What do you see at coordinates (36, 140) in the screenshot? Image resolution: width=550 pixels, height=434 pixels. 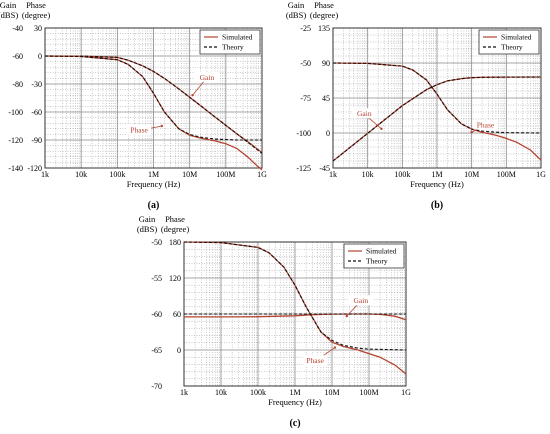 I see `y-right-tick-label: -90` at bounding box center [36, 140].